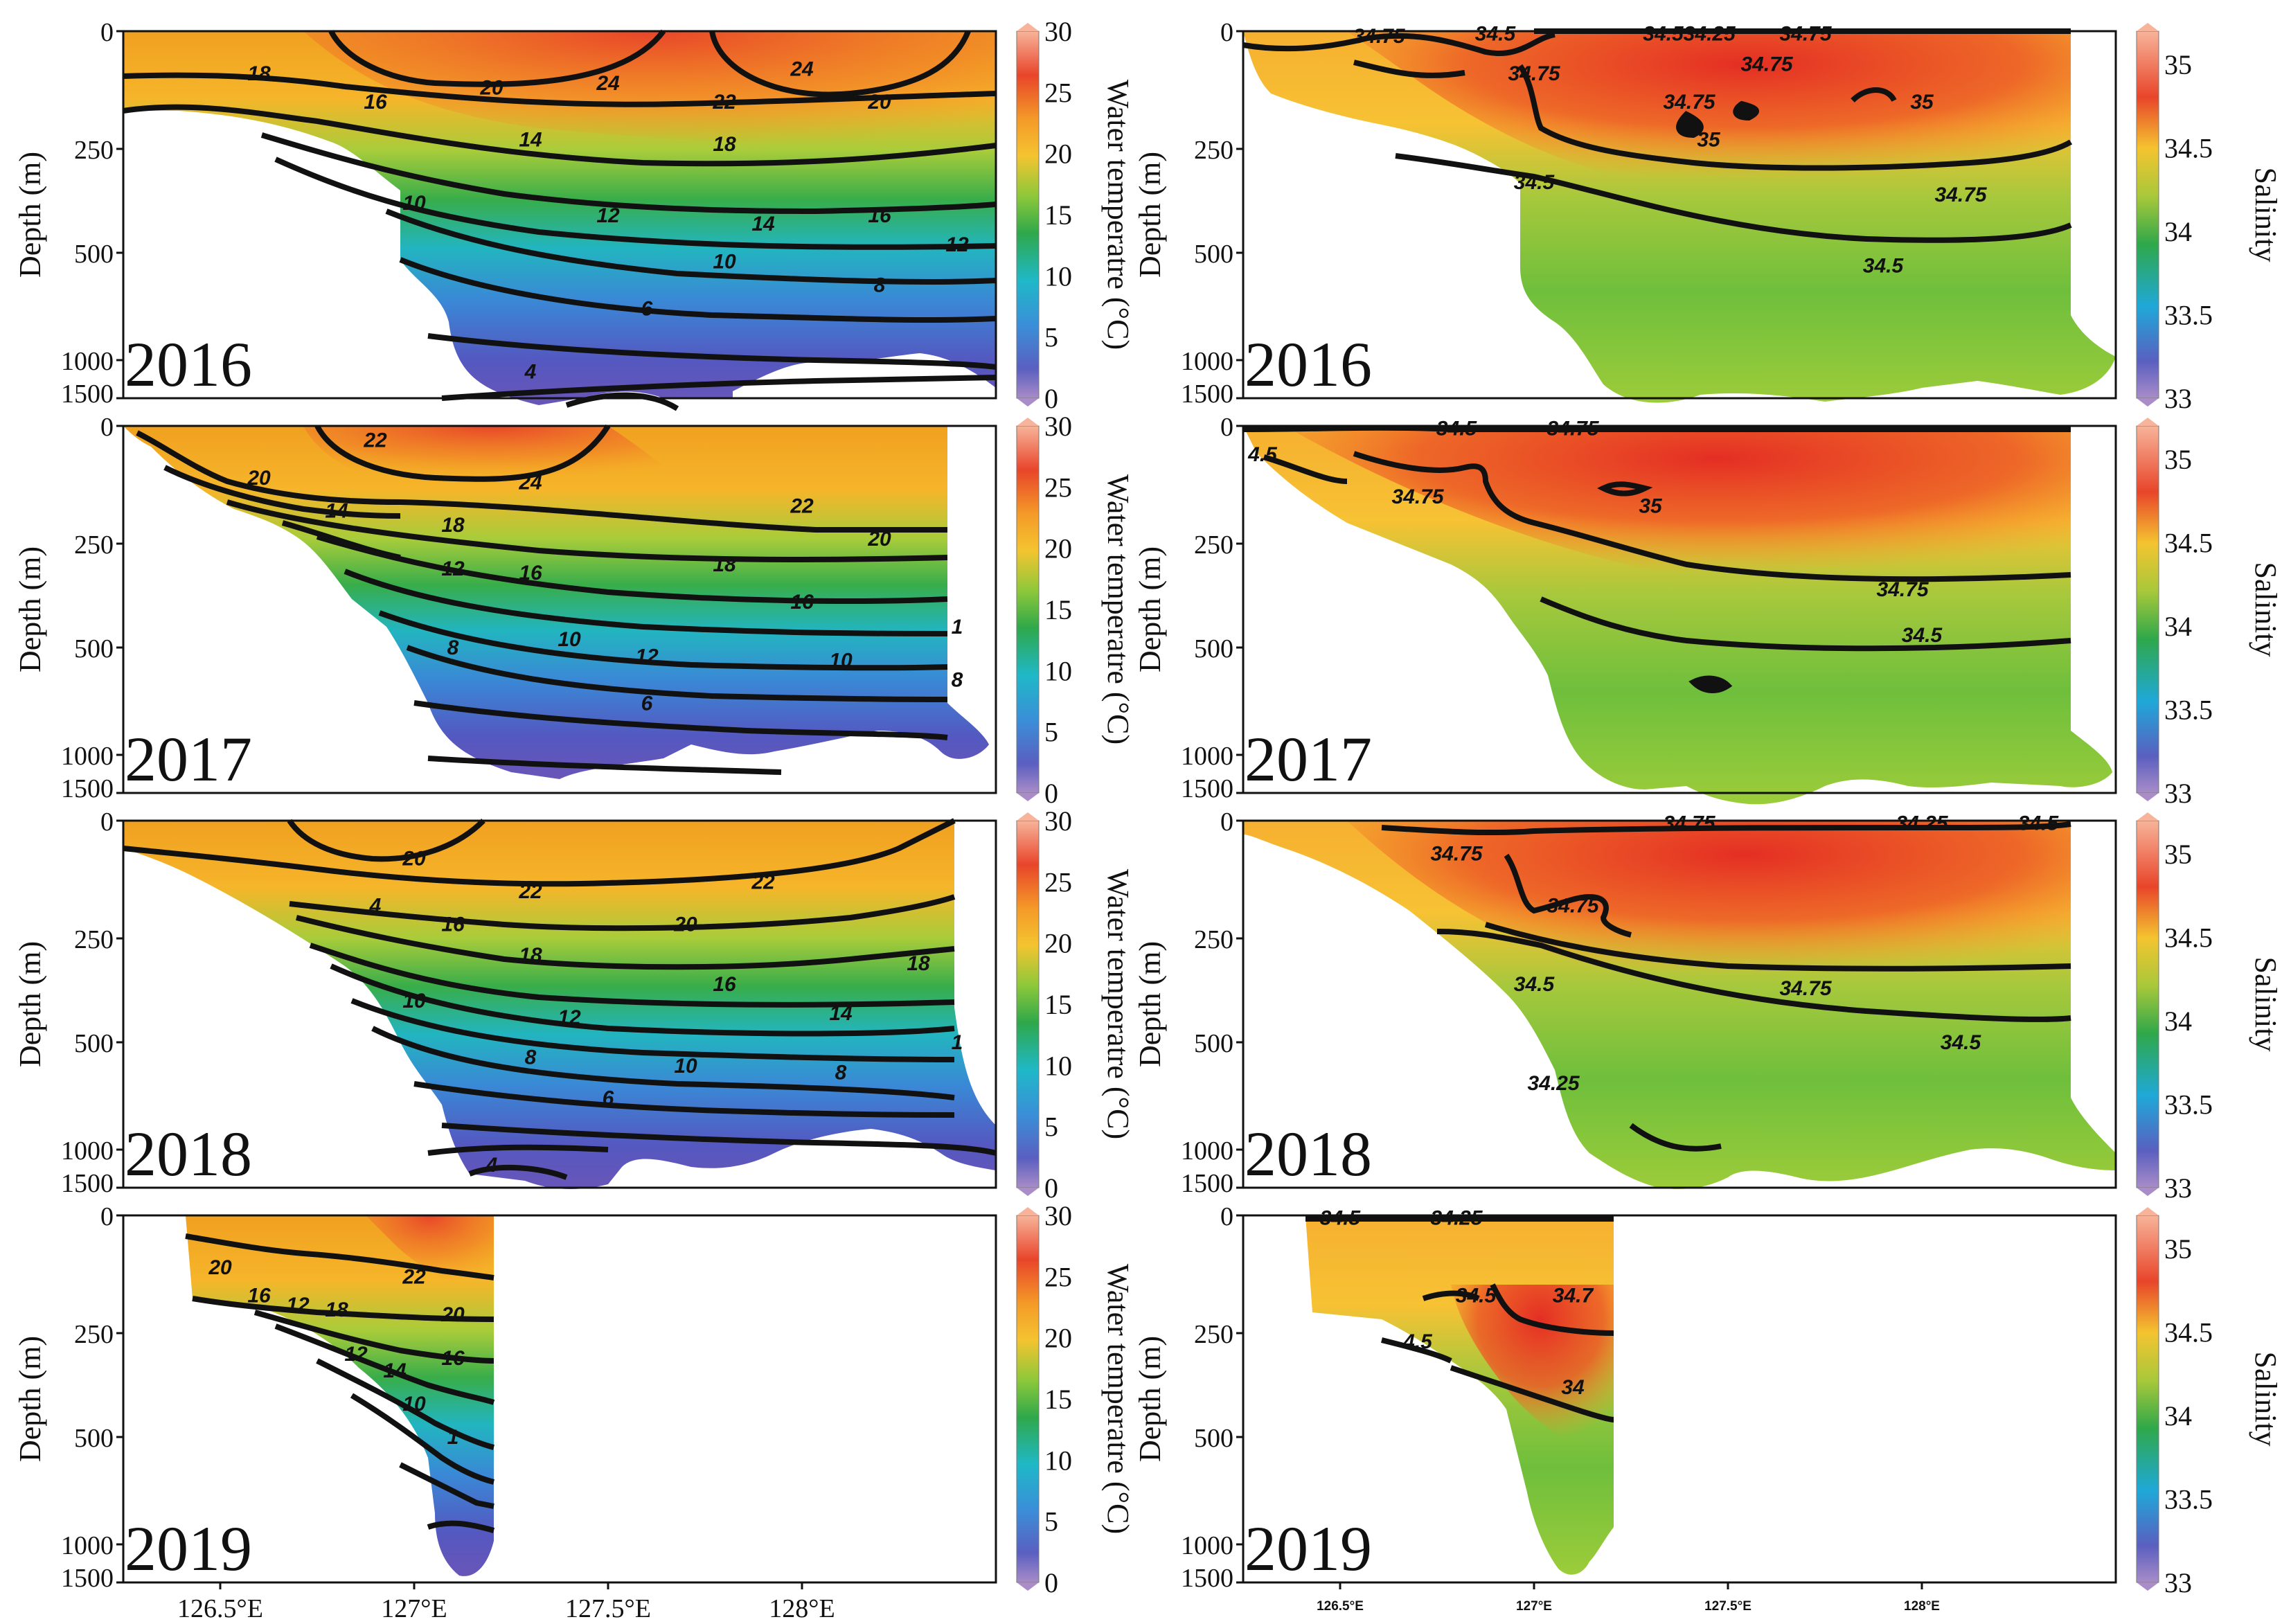  Describe the element at coordinates (560, 220) in the screenshot. I see `temp-panel-2016` at that location.